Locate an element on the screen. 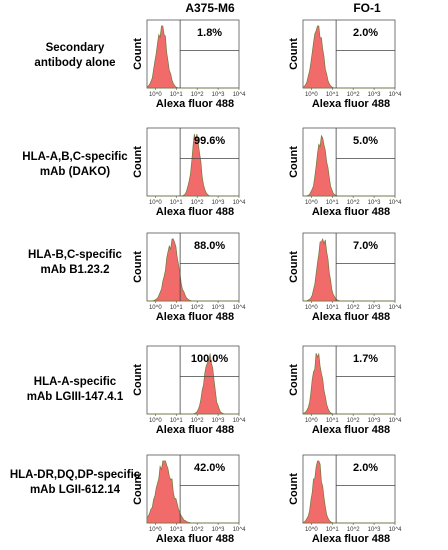 Image resolution: width=448 pixels, height=550 pixels. positive-percent-label: 99.6% is located at coordinates (209, 141).